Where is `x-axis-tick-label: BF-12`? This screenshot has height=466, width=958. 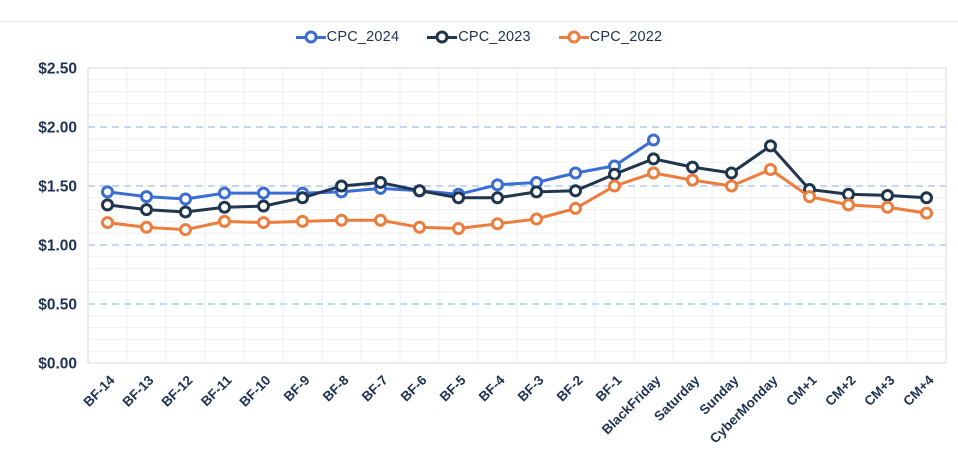 x-axis-tick-label: BF-12 is located at coordinates (176, 391).